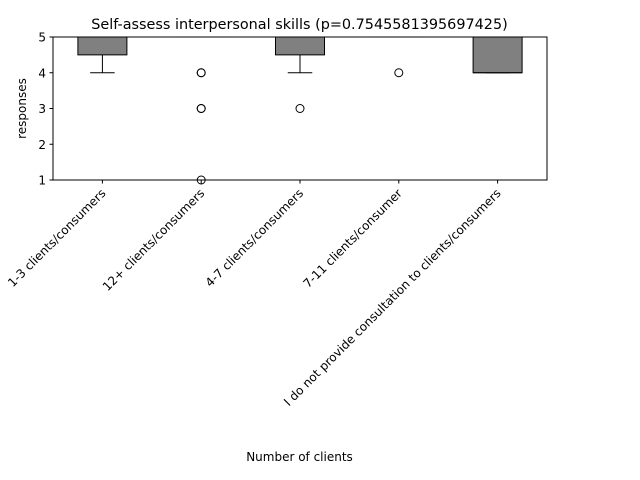 The image size is (640, 480). What do you see at coordinates (42, 73) in the screenshot?
I see `y-tick-label: 4` at bounding box center [42, 73].